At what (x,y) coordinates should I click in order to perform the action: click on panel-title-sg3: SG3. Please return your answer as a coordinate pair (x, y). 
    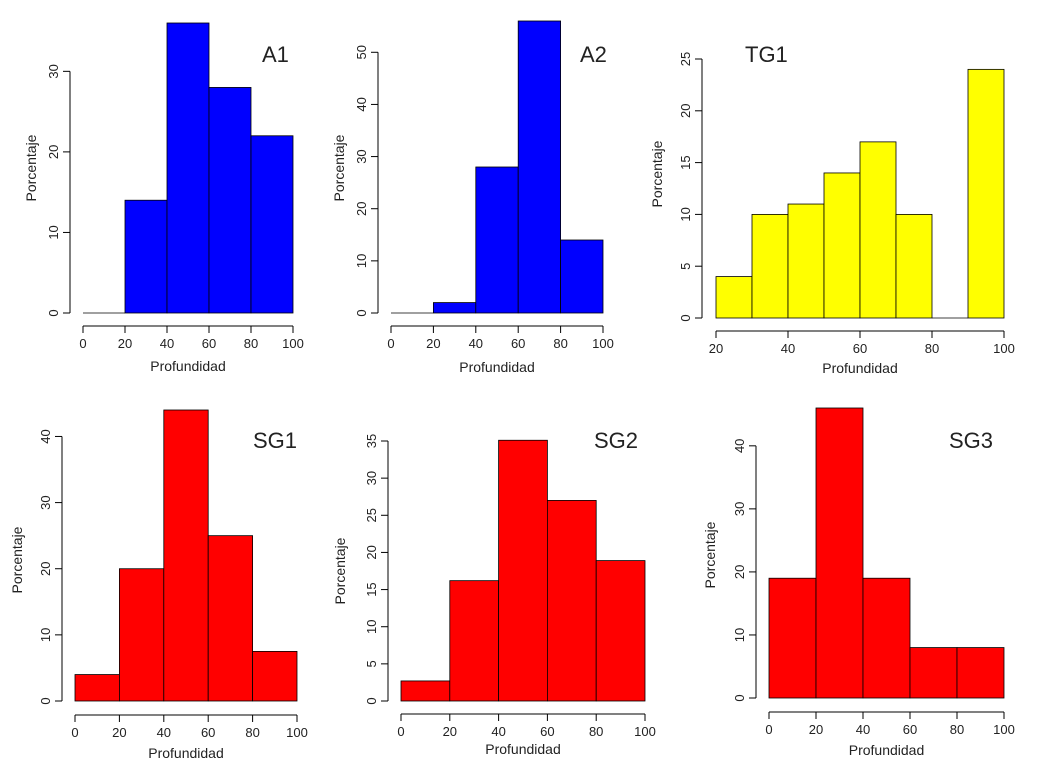
    Looking at the image, I should click on (971, 440).